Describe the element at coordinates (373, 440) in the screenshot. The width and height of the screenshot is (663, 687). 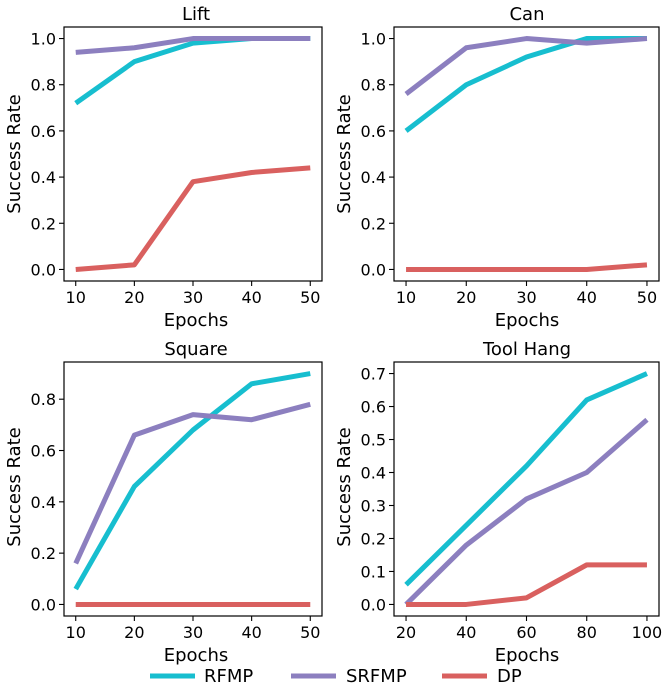
I see `y-tick-label: 0.5` at that location.